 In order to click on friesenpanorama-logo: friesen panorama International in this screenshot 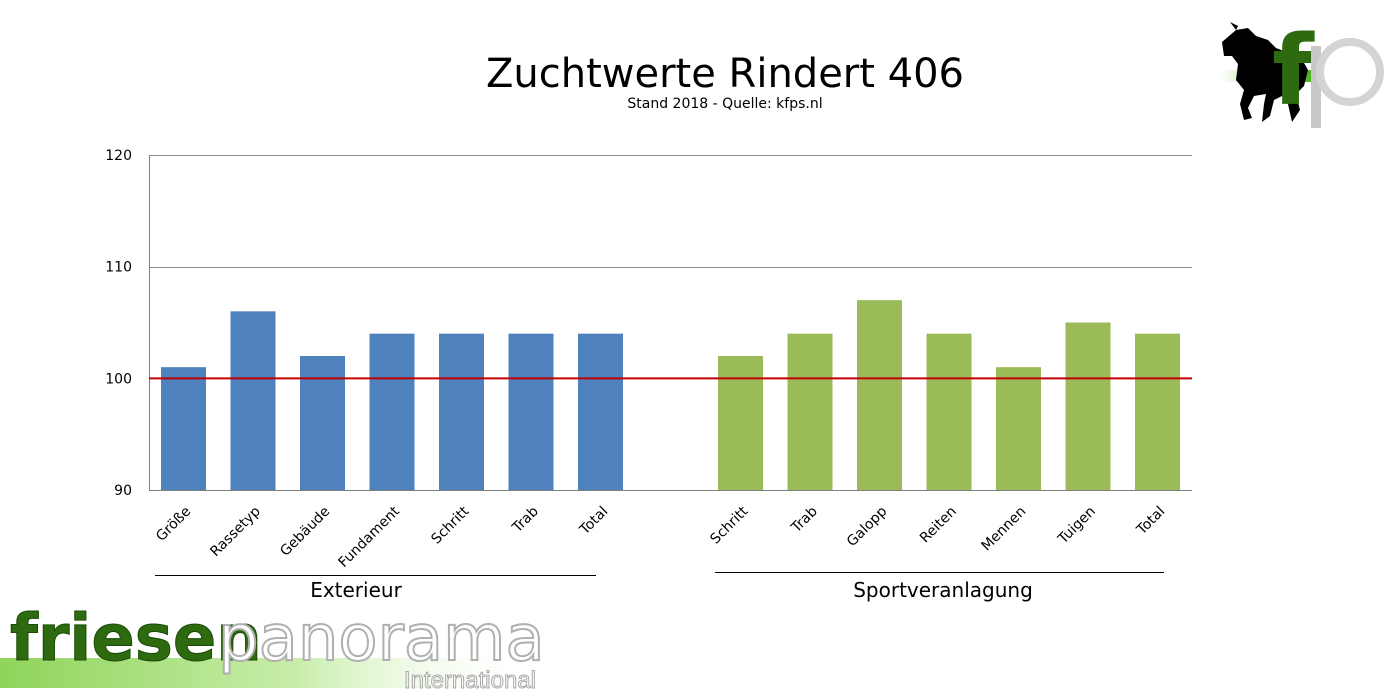, I will do `click(273, 648)`.